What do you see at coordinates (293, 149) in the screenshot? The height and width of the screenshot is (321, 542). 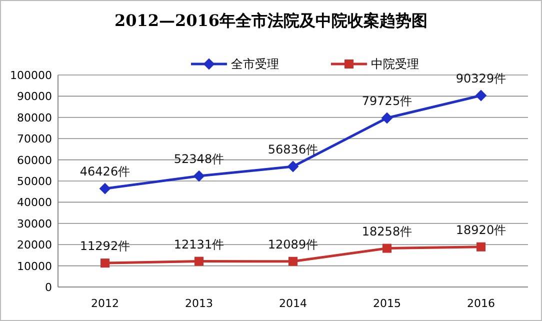 I see `data-label: 56836件` at bounding box center [293, 149].